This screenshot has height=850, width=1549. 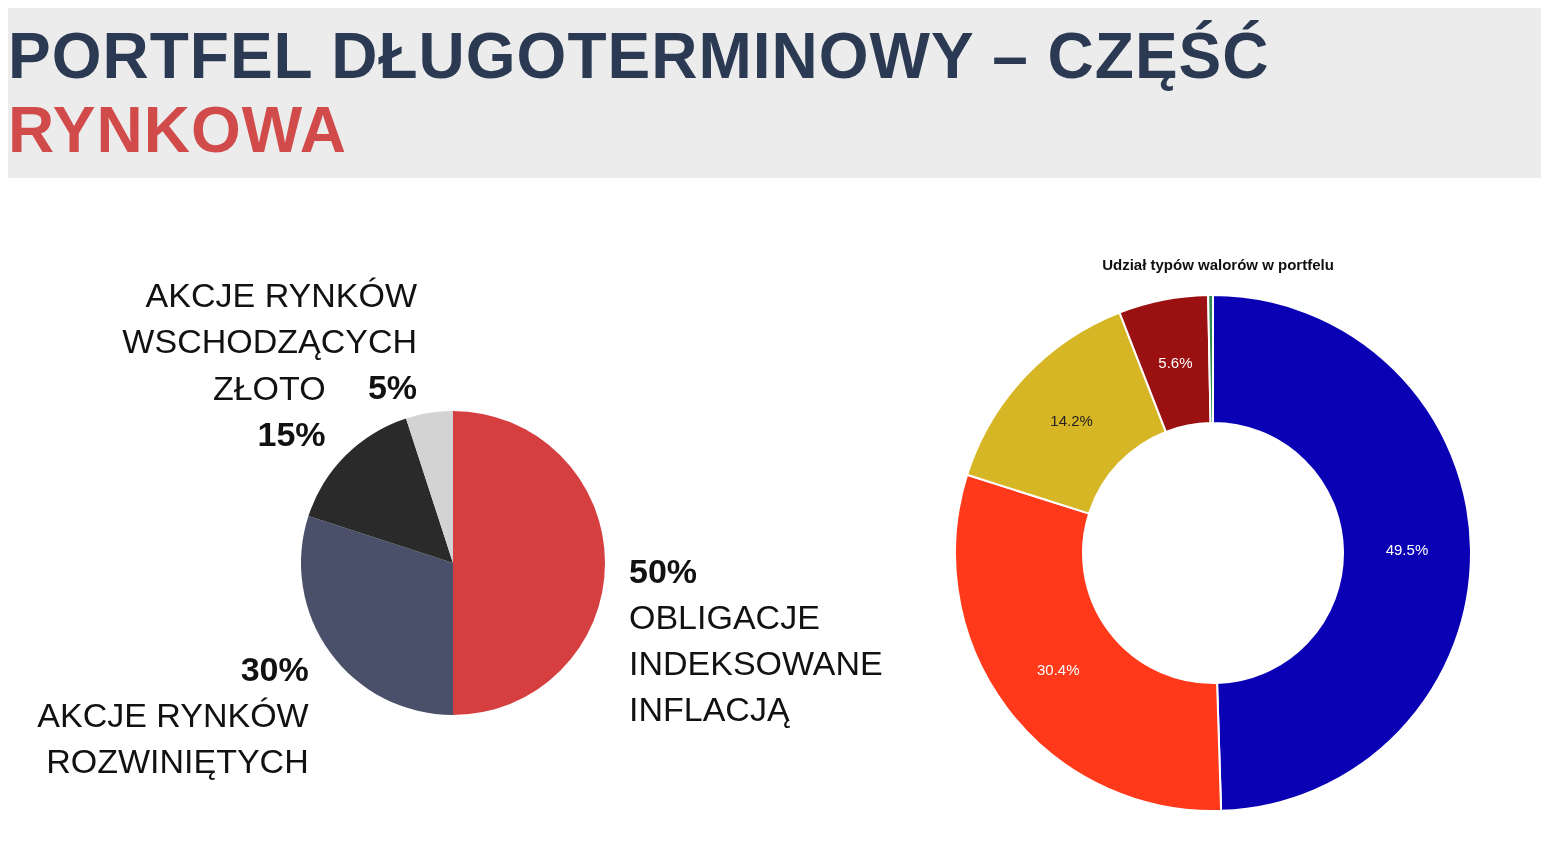 I want to click on chart-title: PORTFEL DŁUGOTERMINOWY – CZĘŚĆ RYNKOWA, so click(x=639, y=93).